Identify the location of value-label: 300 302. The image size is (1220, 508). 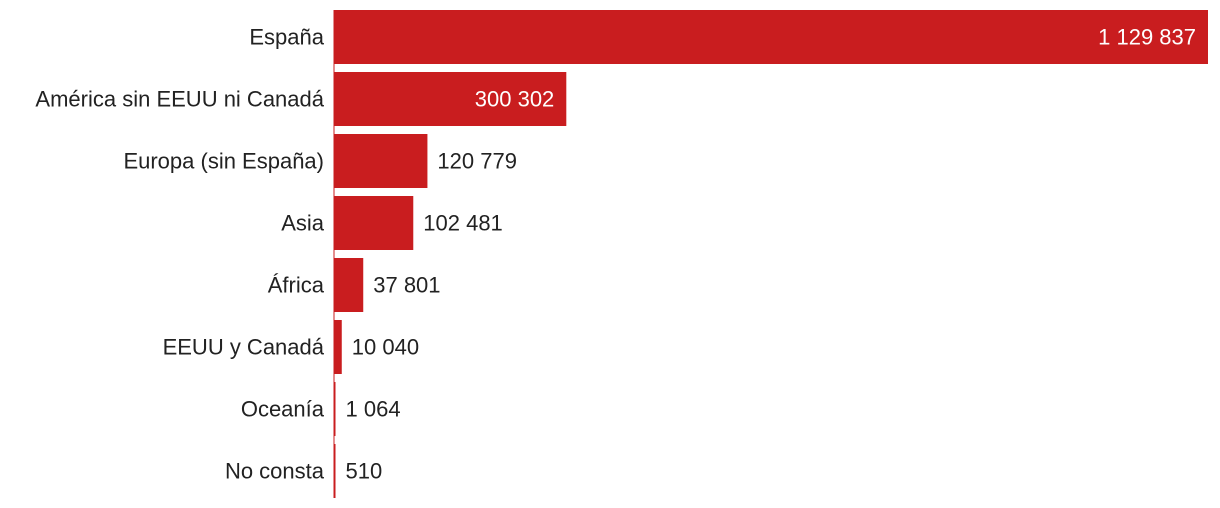
(515, 99).